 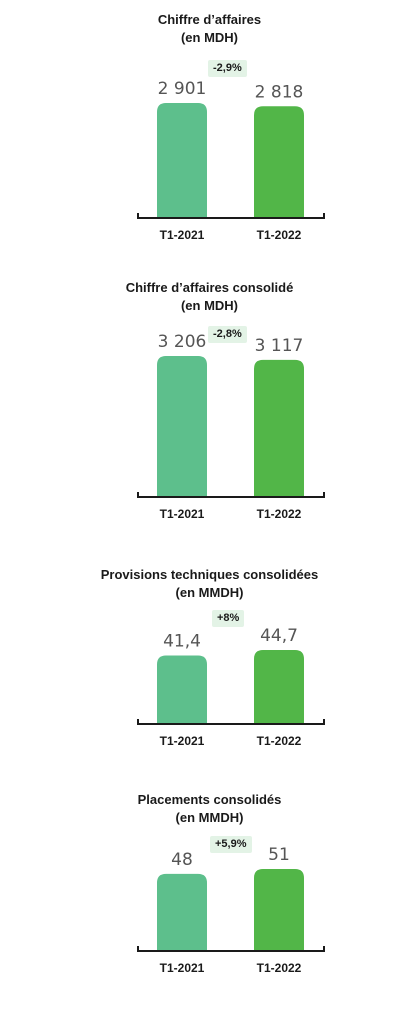 I want to click on value-label-t1-2021: 41,4, so click(x=182, y=641).